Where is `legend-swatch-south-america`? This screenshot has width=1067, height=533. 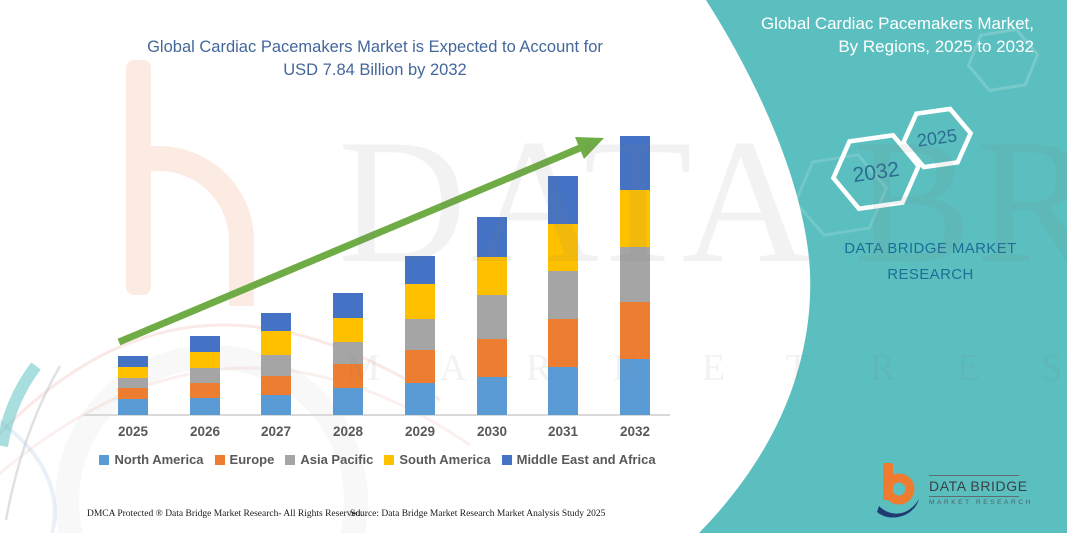 legend-swatch-south-america is located at coordinates (389, 459).